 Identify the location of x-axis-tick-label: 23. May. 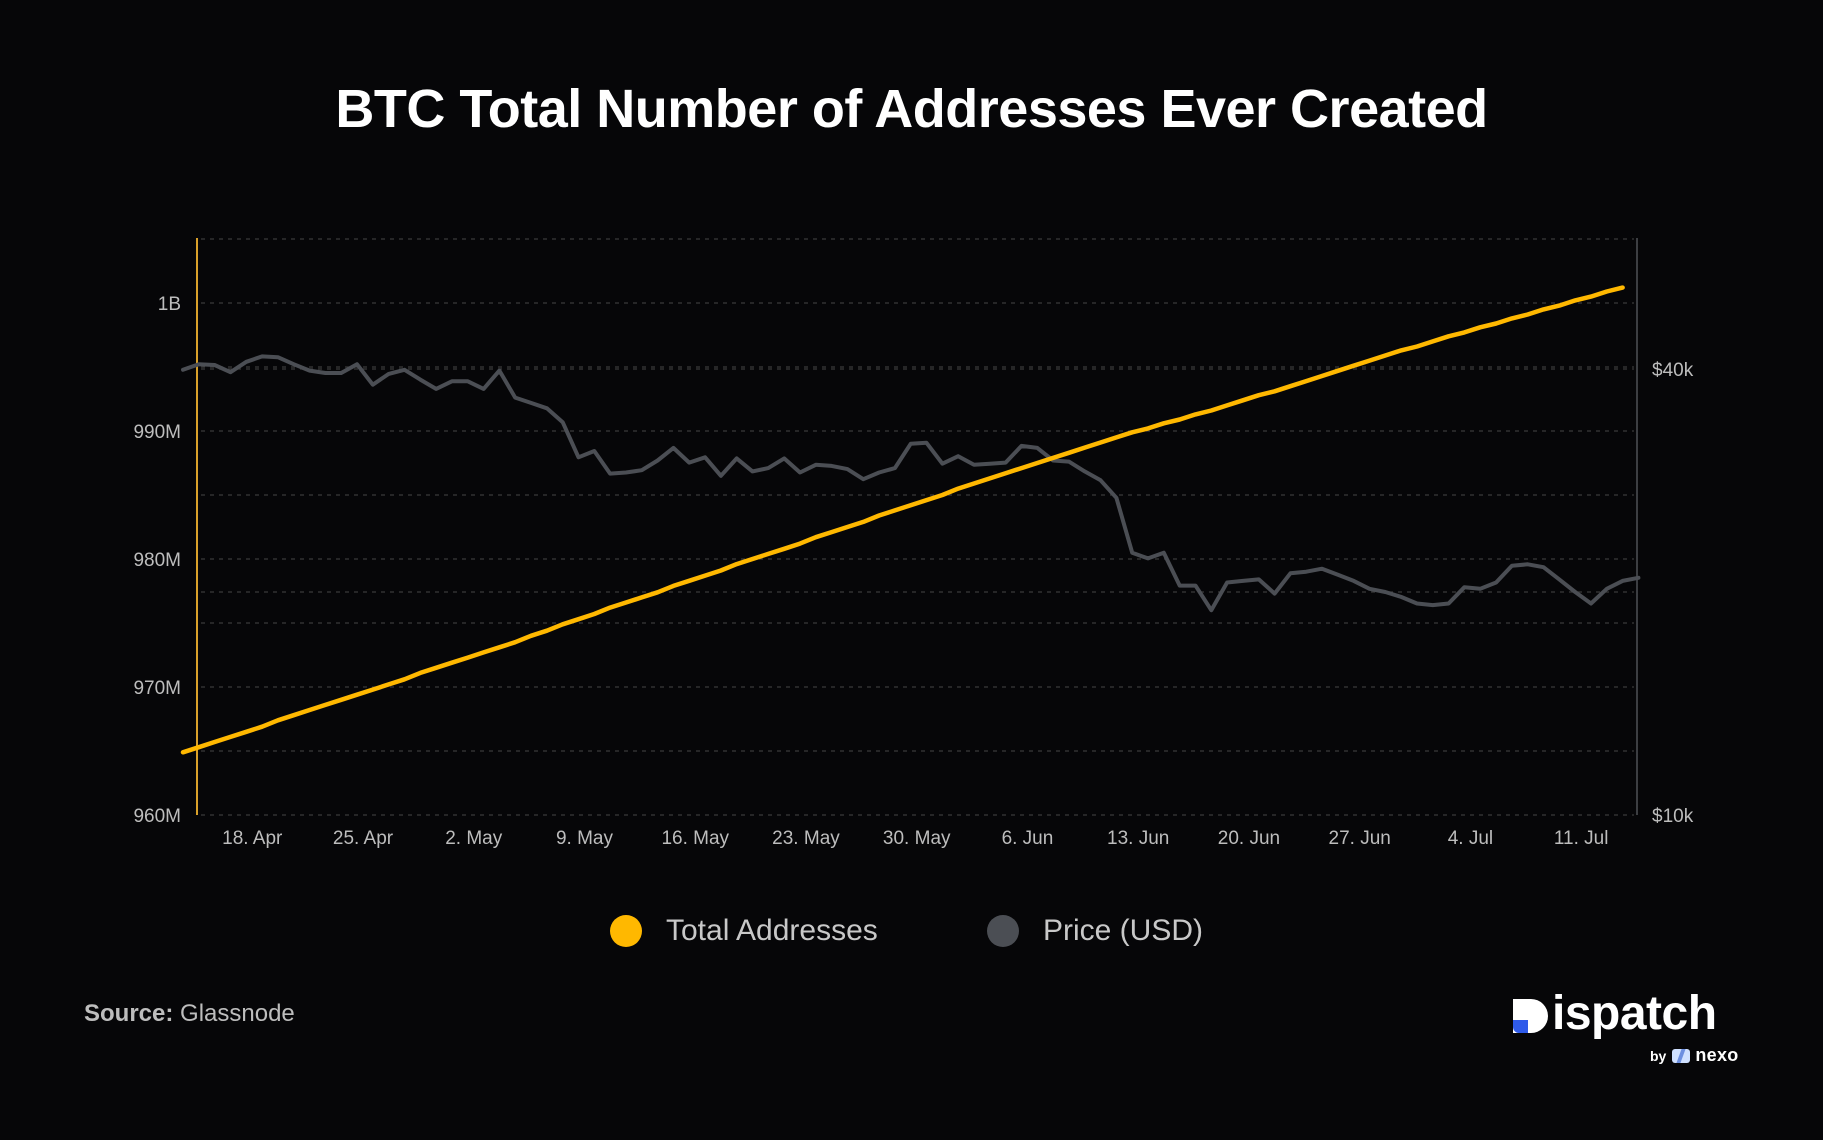
(806, 838).